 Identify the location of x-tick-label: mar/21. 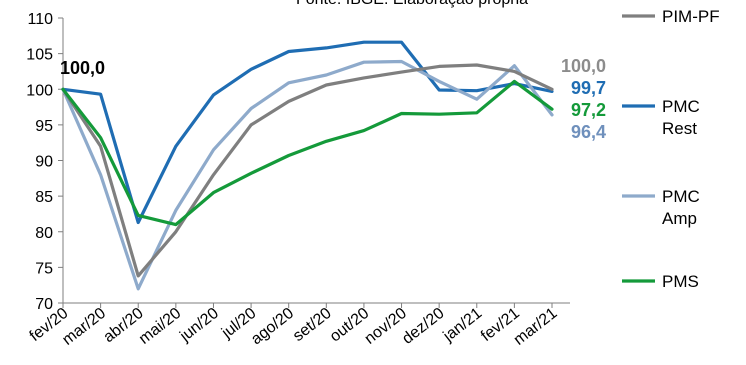
(536, 327).